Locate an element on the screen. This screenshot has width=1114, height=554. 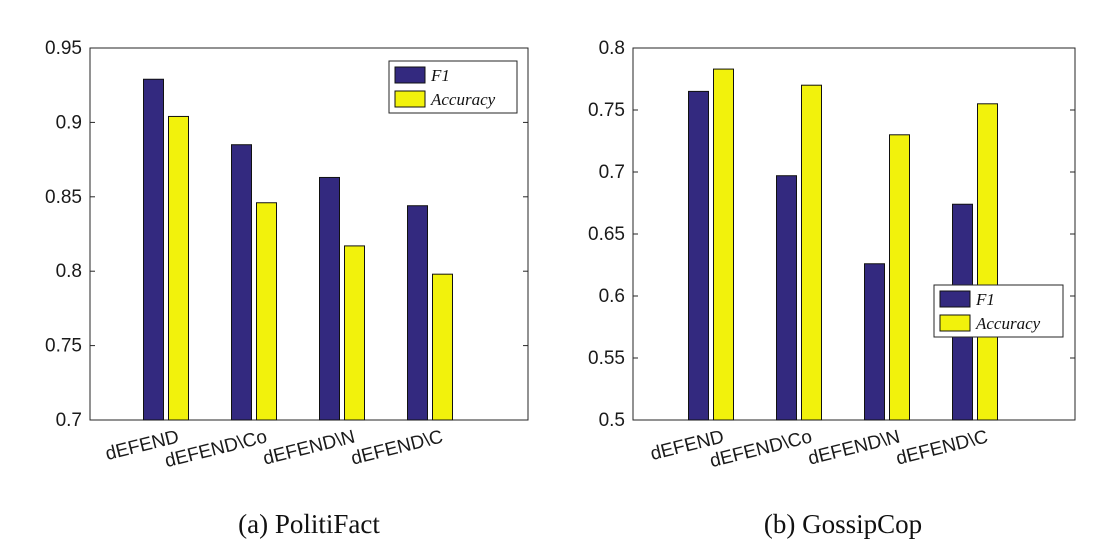
y-tick-label: 0.6 is located at coordinates (612, 296).